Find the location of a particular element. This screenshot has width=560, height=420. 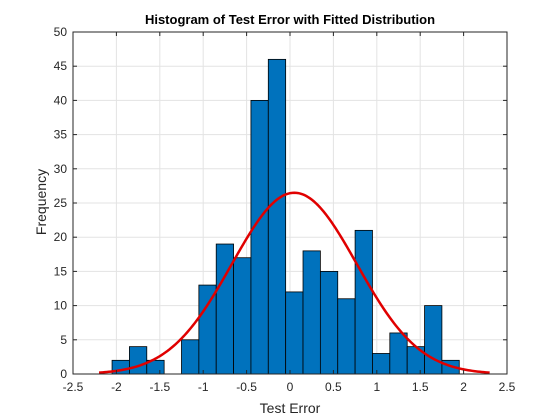

y-tick-label: 50 is located at coordinates (61, 32).